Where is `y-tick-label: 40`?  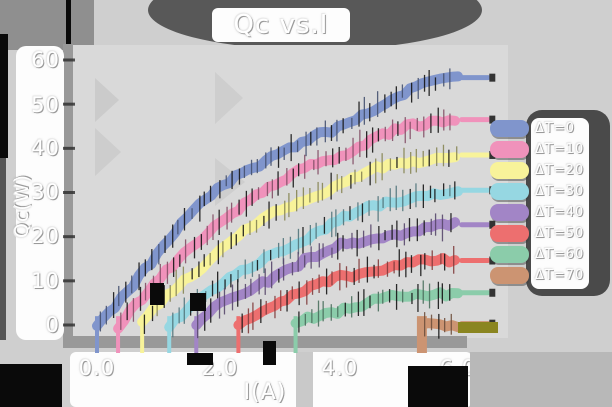 y-tick-label: 40 is located at coordinates (45, 148).